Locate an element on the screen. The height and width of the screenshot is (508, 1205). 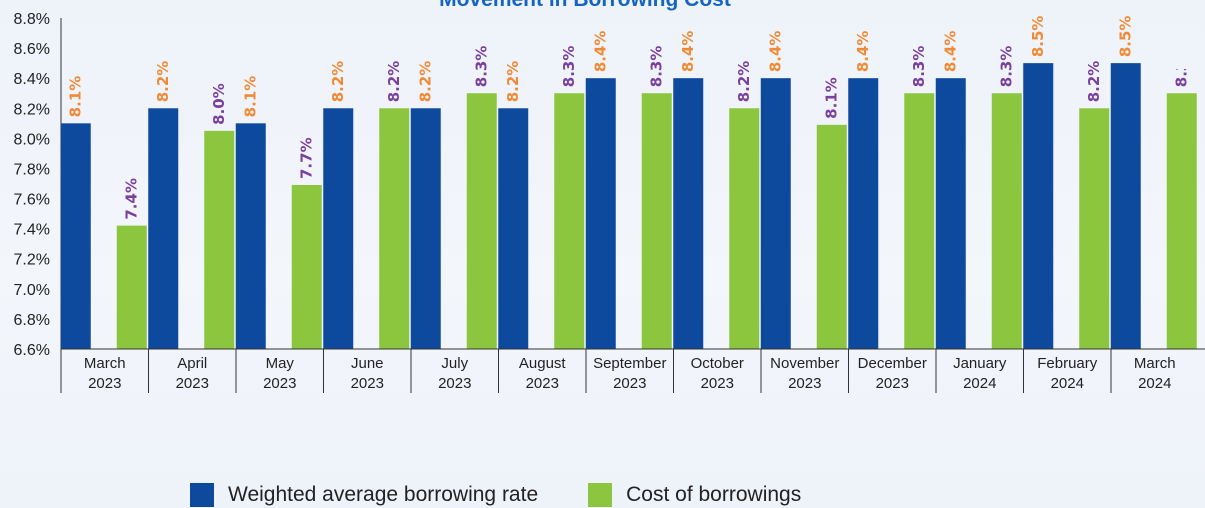
y-tick-label: 6.6% is located at coordinates (32, 350).